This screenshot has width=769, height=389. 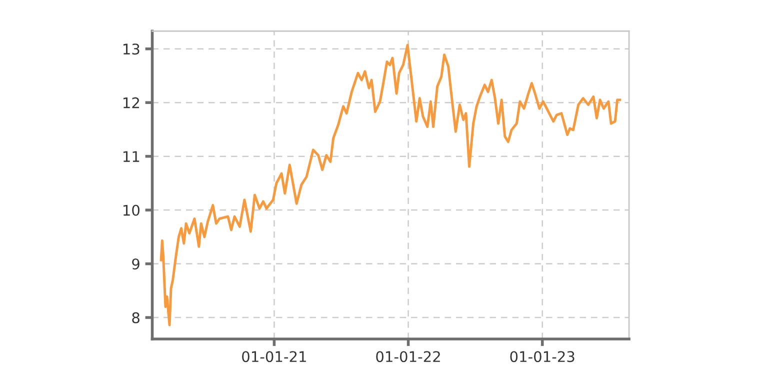 What do you see at coordinates (136, 264) in the screenshot?
I see `y-tick-label: 9` at bounding box center [136, 264].